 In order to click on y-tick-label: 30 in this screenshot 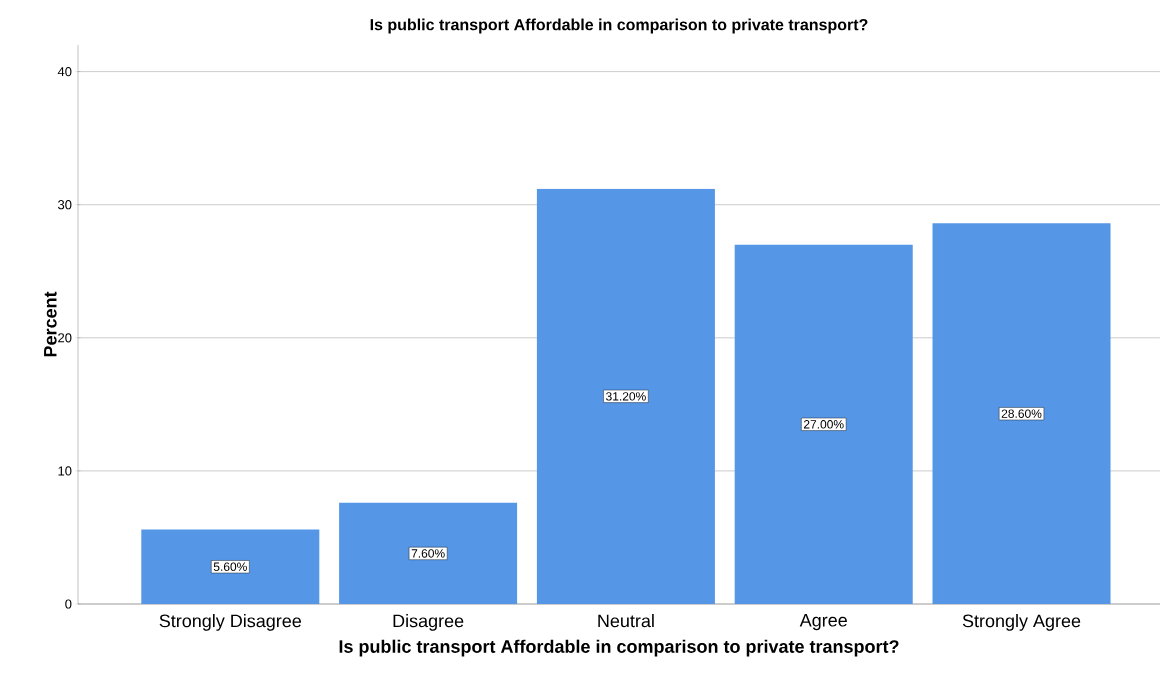, I will do `click(65, 205)`.